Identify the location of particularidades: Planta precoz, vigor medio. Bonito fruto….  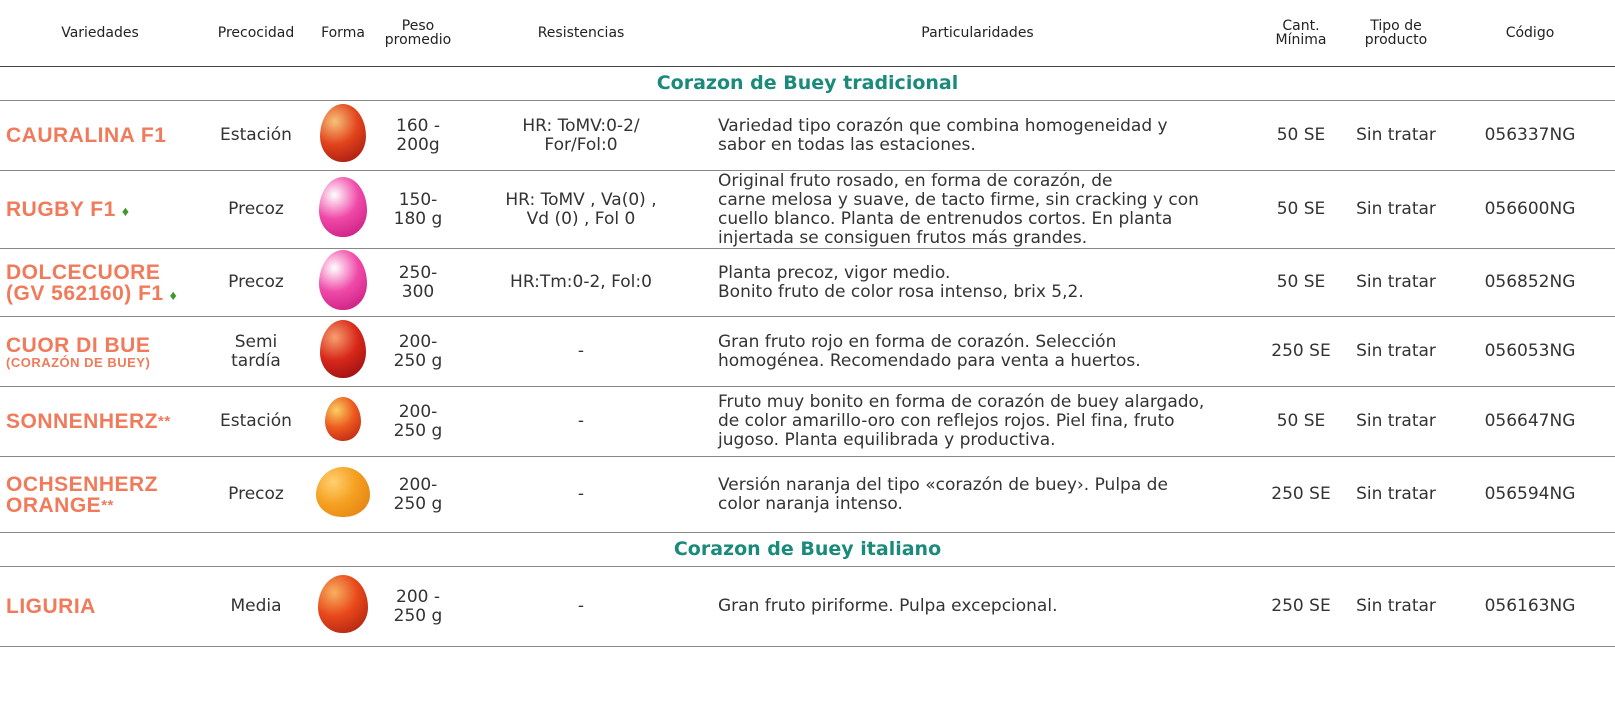
(977, 282).